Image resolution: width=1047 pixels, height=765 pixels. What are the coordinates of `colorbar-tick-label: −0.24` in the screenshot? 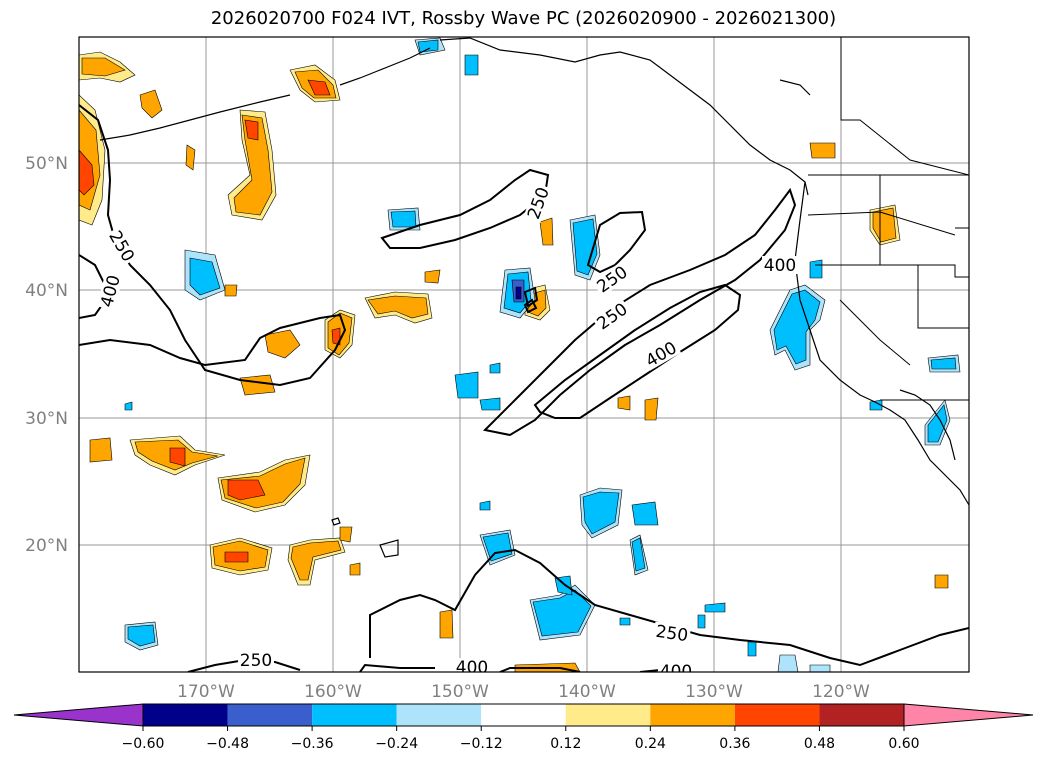 It's located at (396, 744).